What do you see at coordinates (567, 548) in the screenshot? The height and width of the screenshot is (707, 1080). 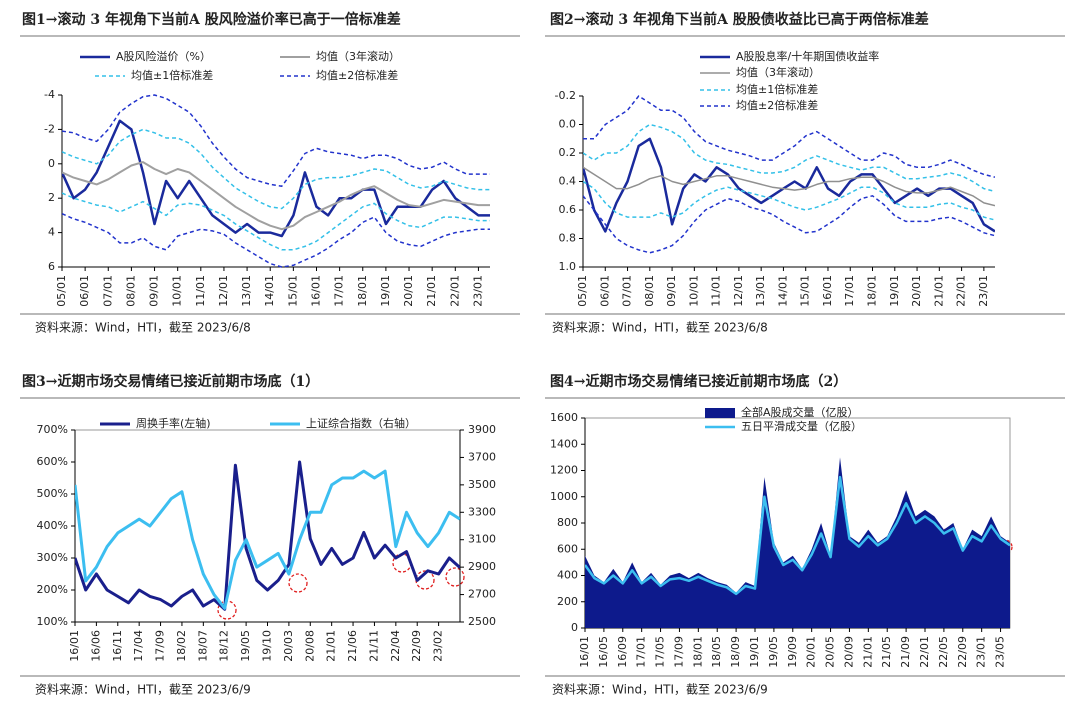 I see `y-tick-label: 600` at bounding box center [567, 548].